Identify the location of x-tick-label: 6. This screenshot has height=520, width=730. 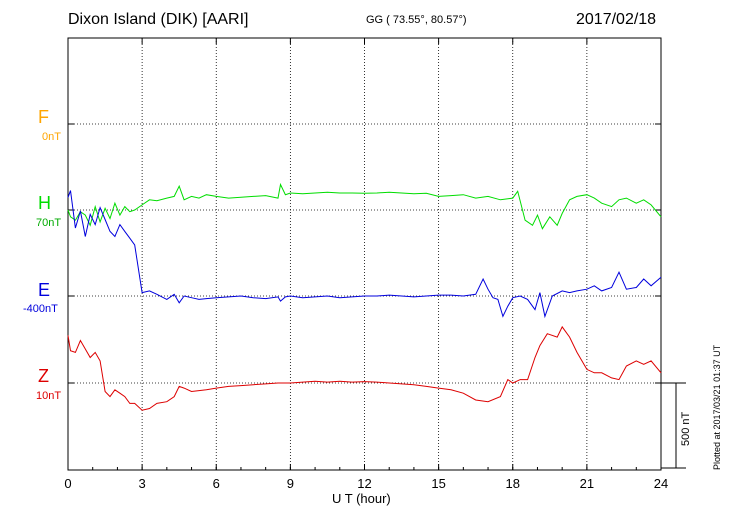
(216, 483).